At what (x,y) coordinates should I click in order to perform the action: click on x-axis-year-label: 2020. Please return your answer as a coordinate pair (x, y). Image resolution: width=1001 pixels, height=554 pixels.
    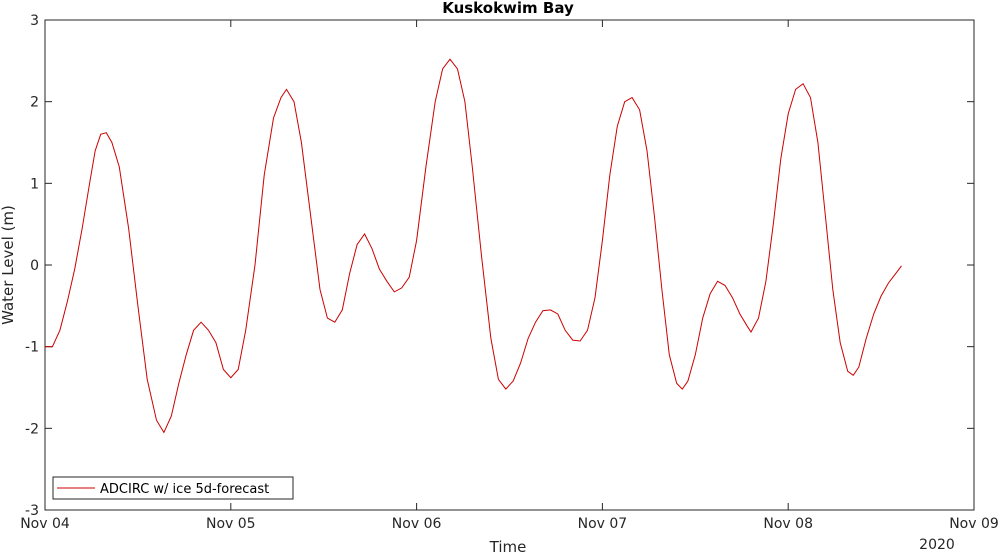
    Looking at the image, I should click on (937, 545).